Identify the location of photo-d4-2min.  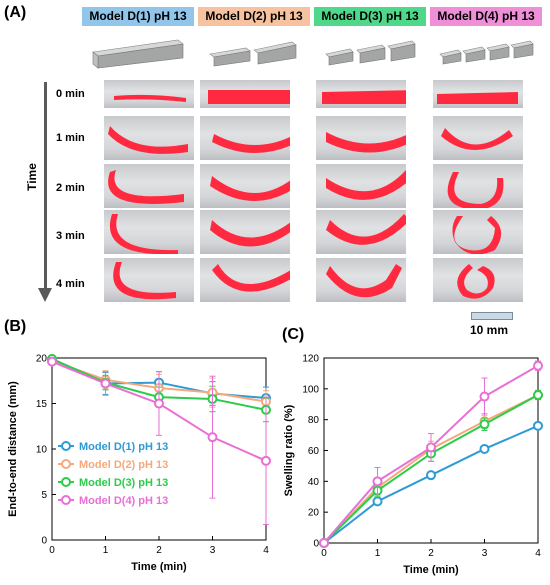
(478, 186).